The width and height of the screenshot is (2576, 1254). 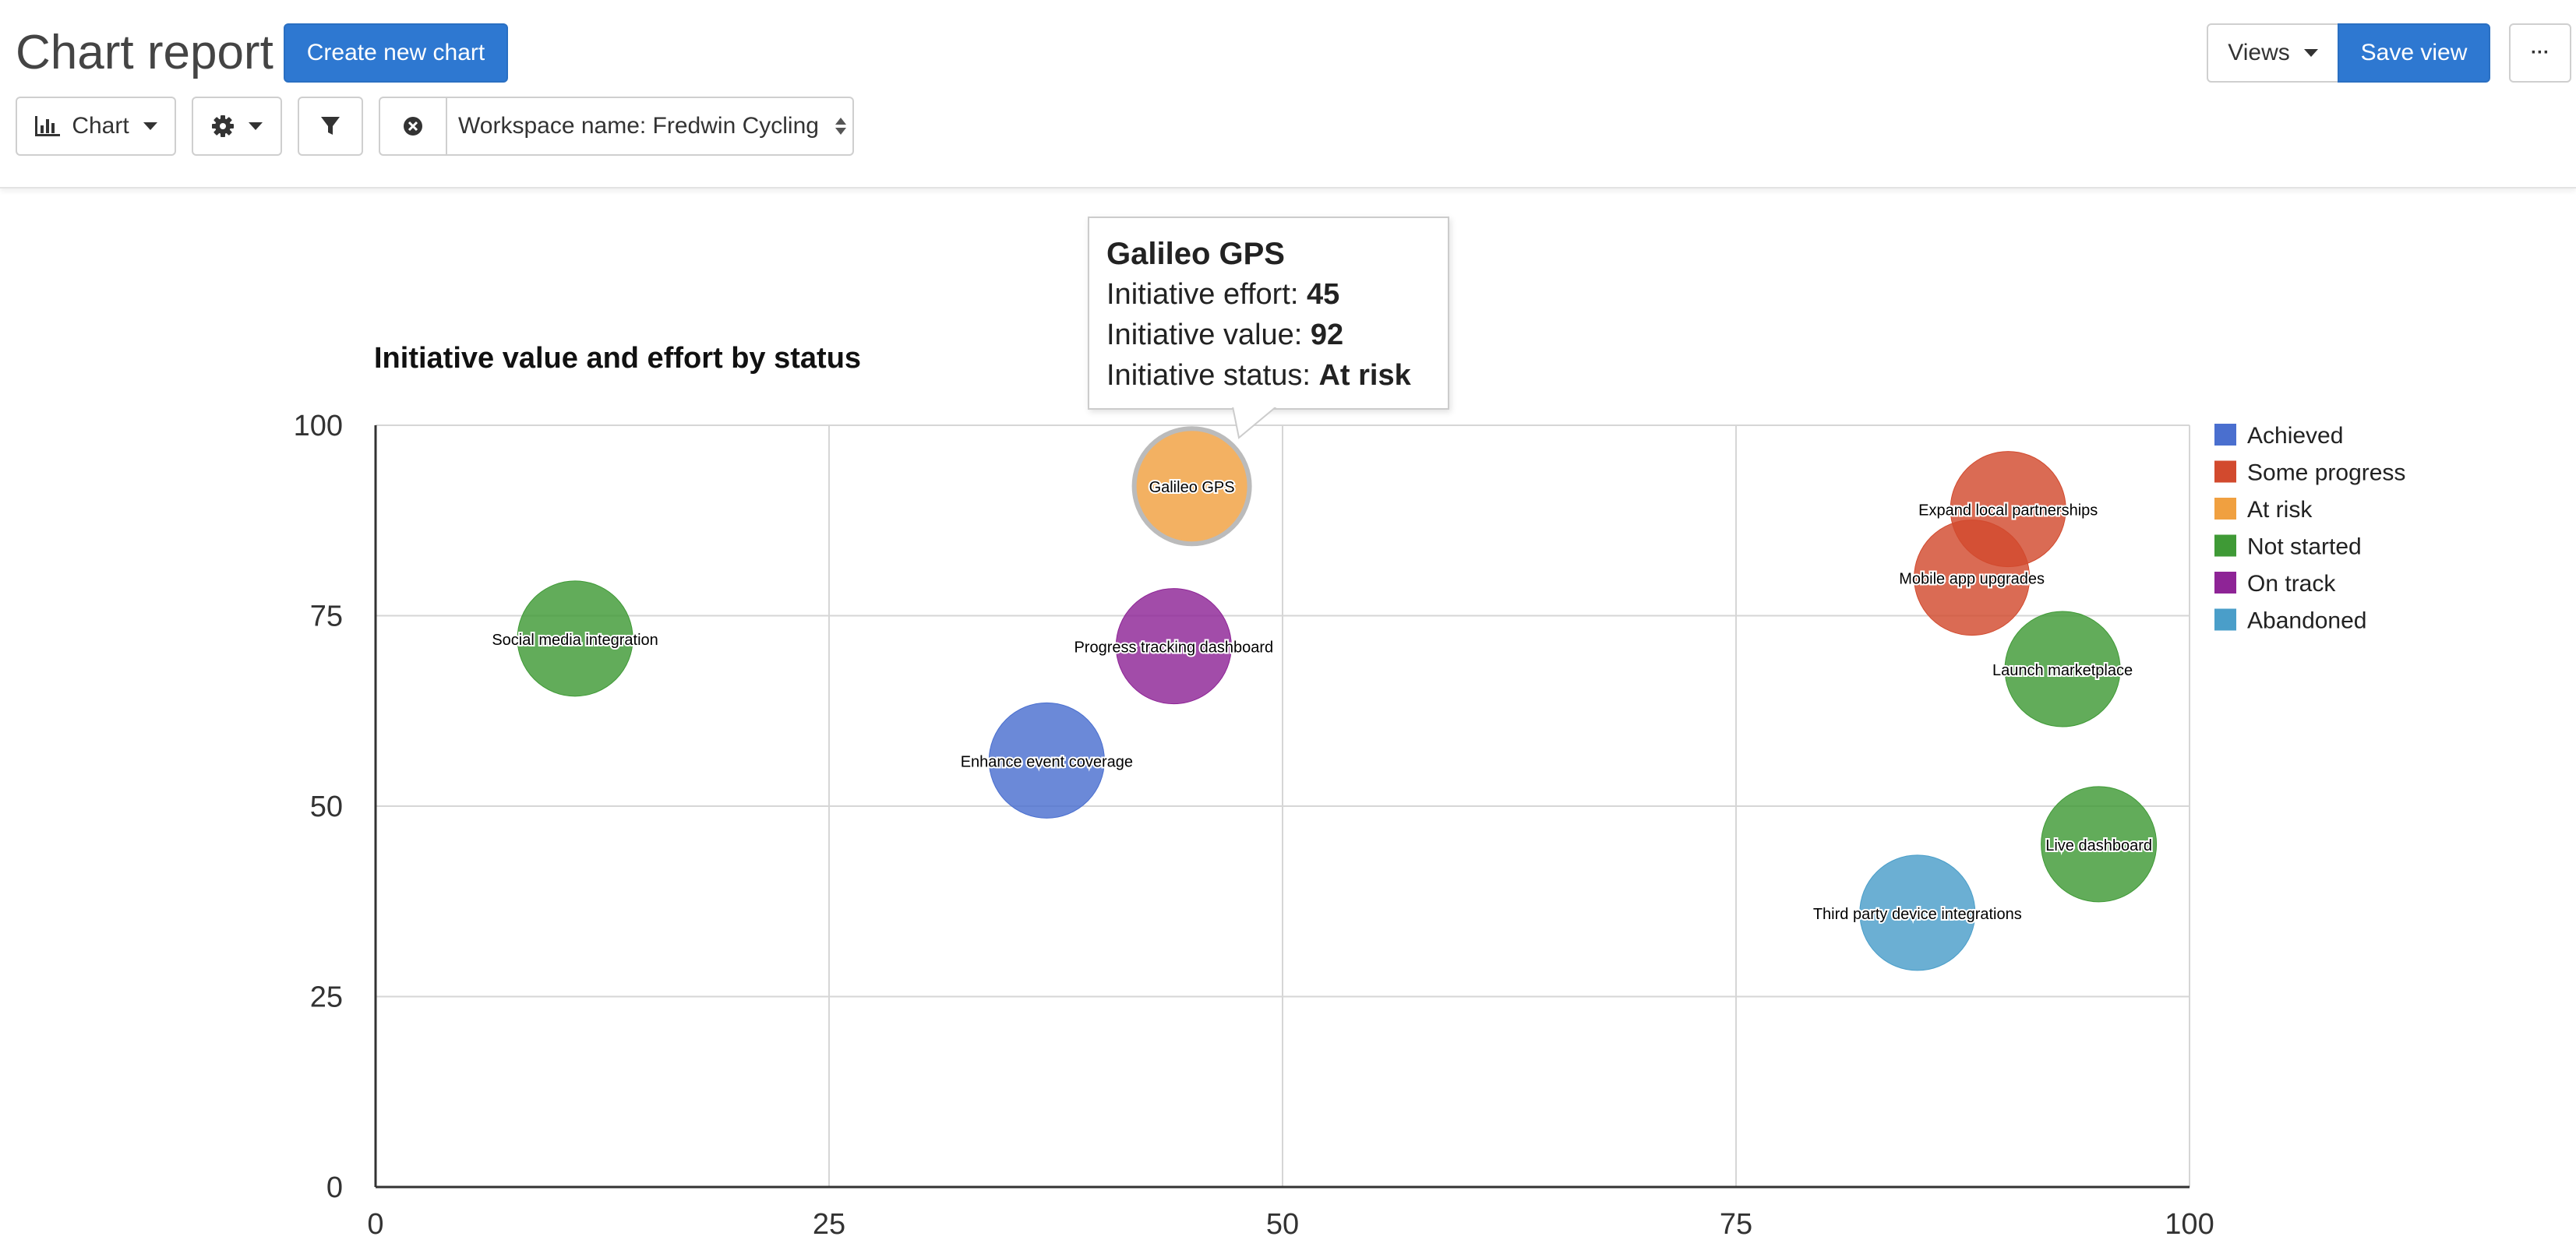 I want to click on bubble-label: Enhance event coverage, so click(x=1047, y=761).